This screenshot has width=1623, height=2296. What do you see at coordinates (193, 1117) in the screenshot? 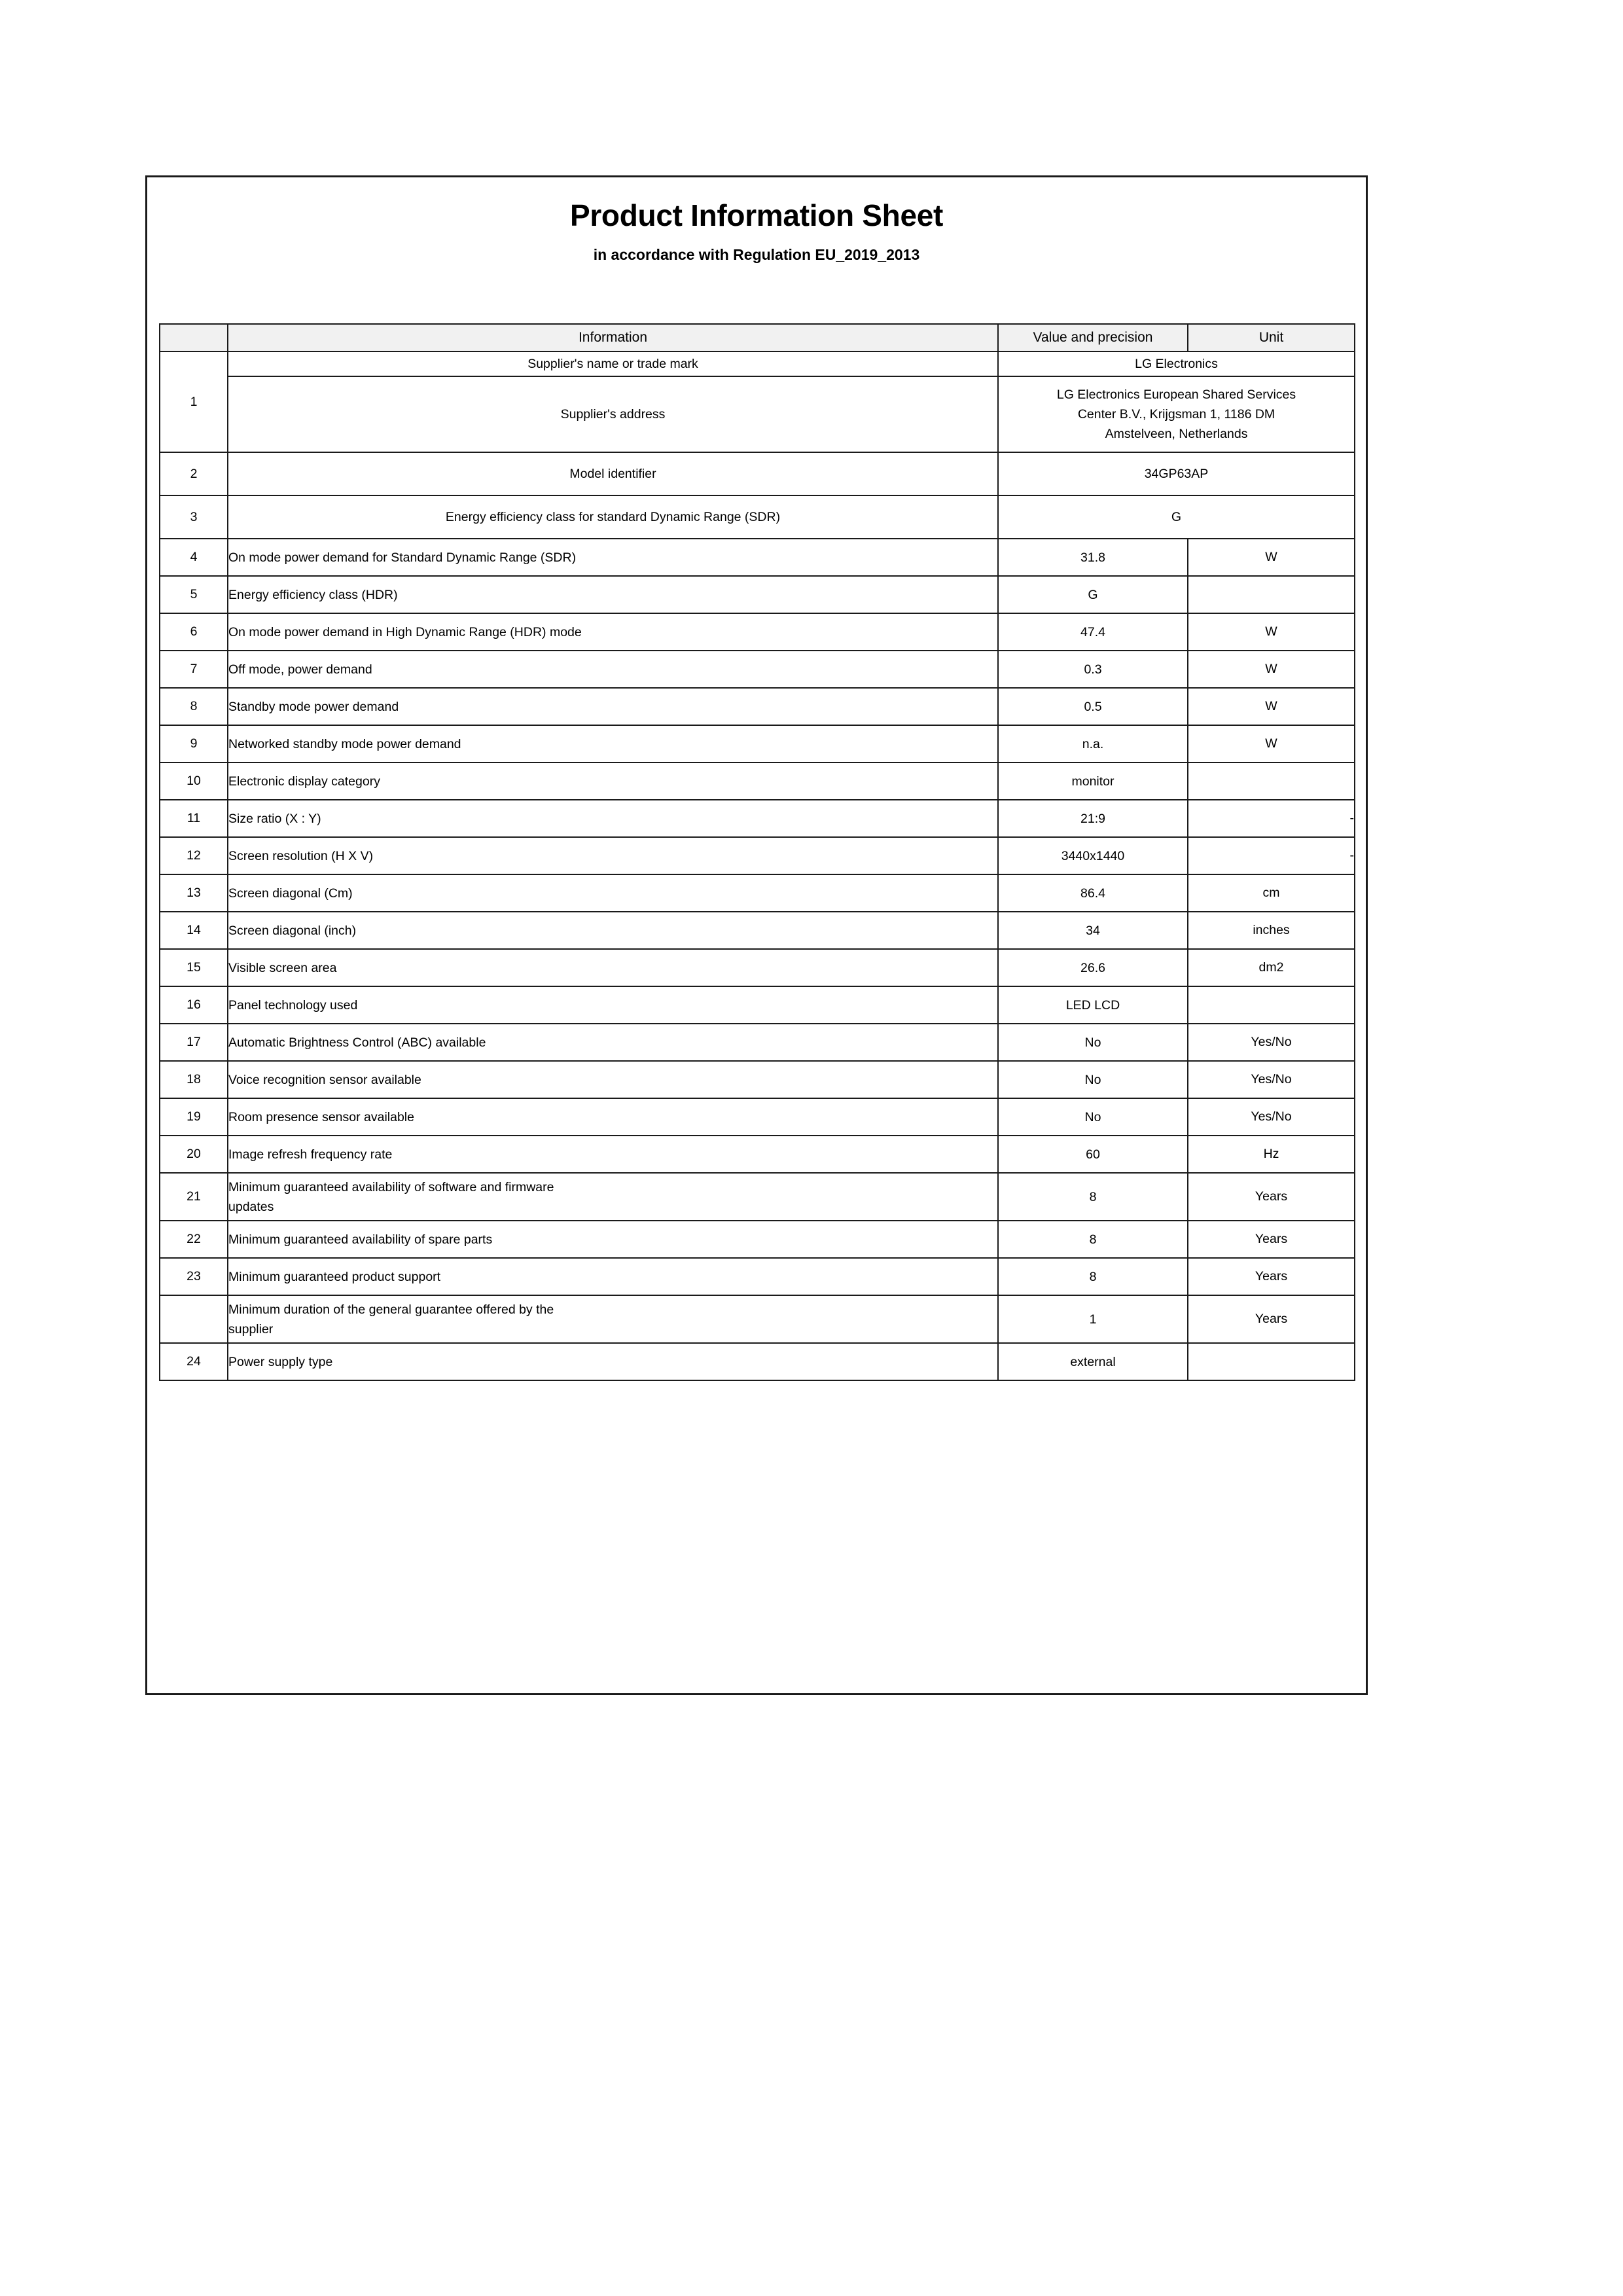
I see `row-number: 19` at bounding box center [193, 1117].